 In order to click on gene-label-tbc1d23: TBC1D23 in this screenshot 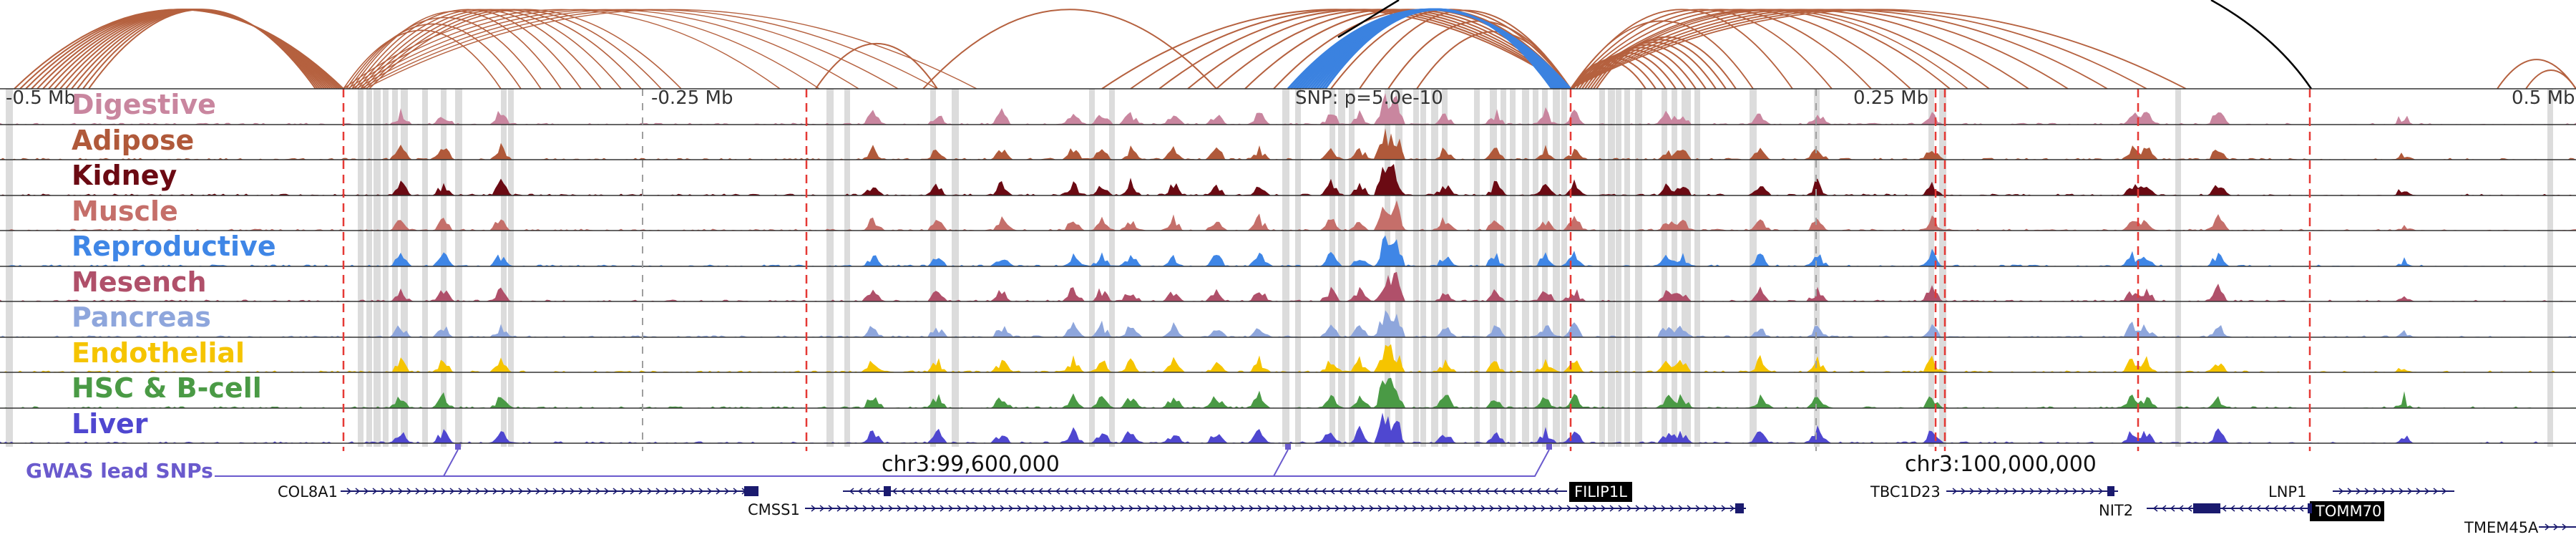, I will do `click(1905, 491)`.